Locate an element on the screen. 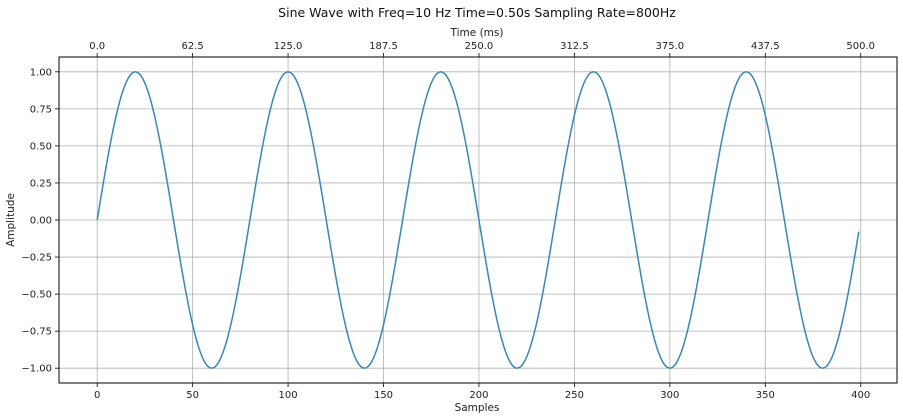 This screenshot has width=903, height=420. top-x-tick-label: 312.5 is located at coordinates (574, 46).